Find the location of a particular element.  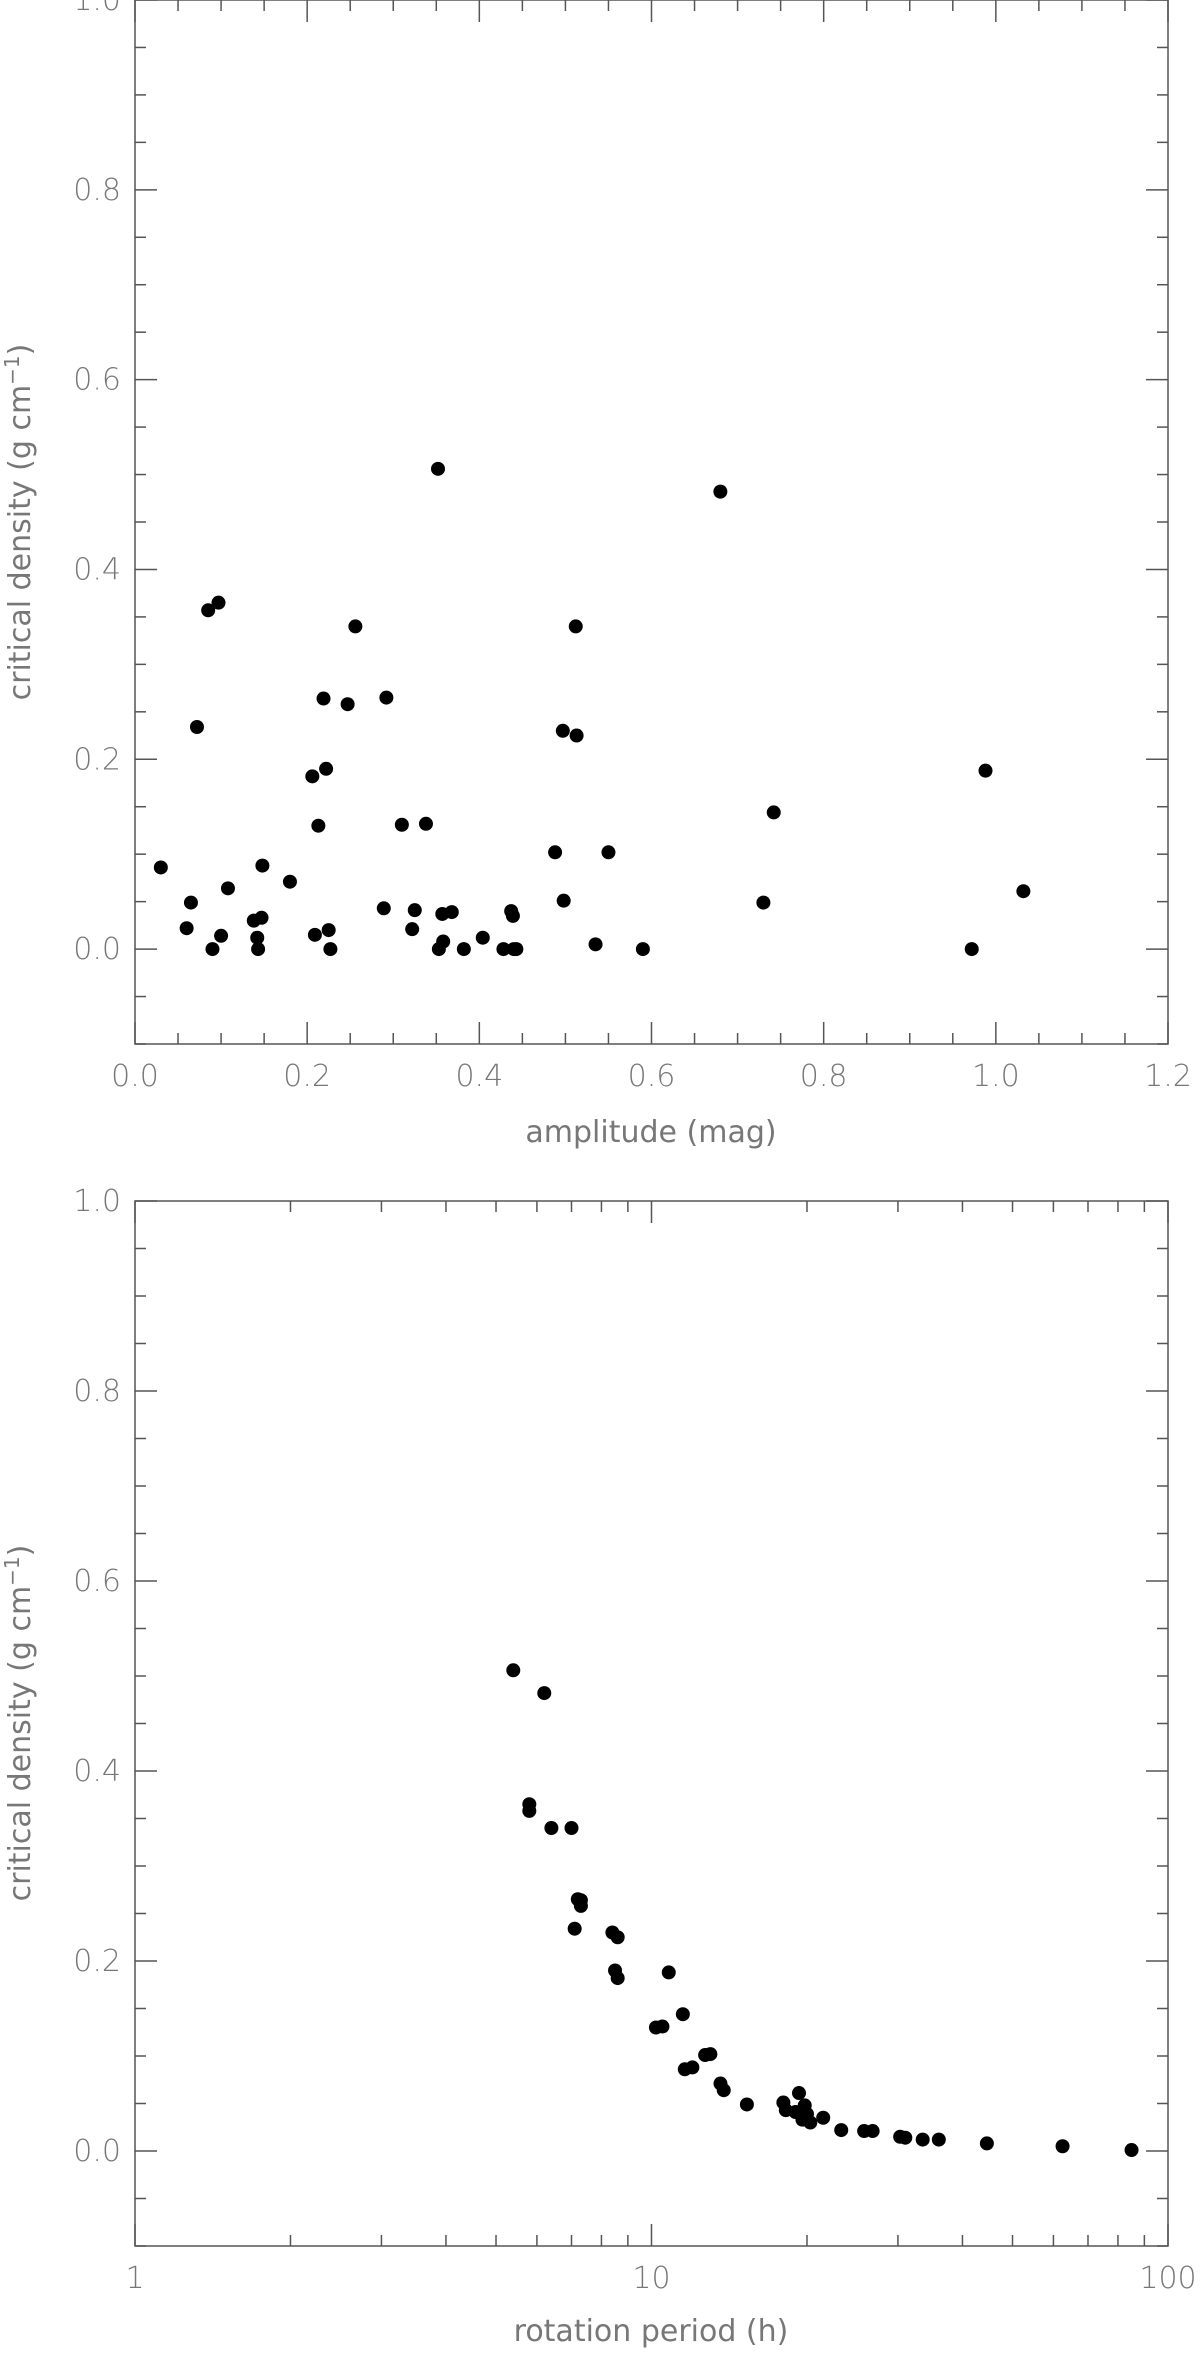

top-y-axis-title-close: ) is located at coordinates (20, 350).